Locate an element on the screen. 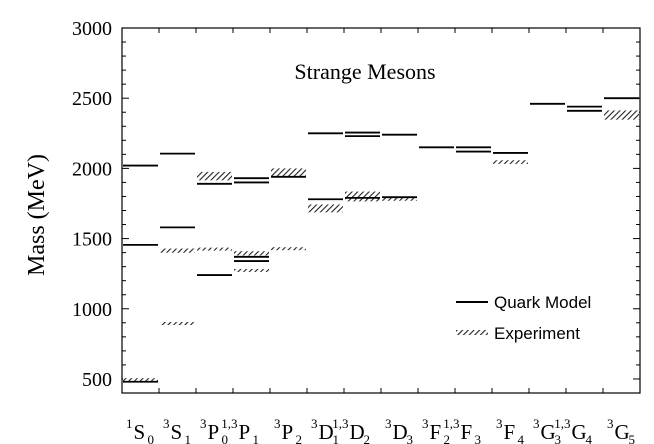  experiment-band-1S0 is located at coordinates (140, 380).